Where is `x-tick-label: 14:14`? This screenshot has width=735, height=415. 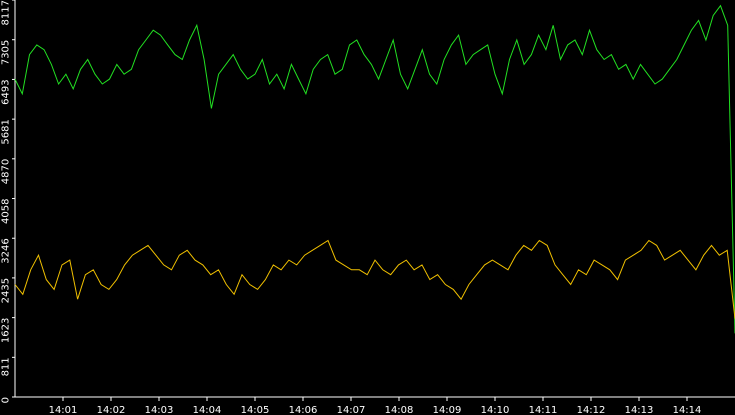 x-tick-label: 14:14 is located at coordinates (687, 410).